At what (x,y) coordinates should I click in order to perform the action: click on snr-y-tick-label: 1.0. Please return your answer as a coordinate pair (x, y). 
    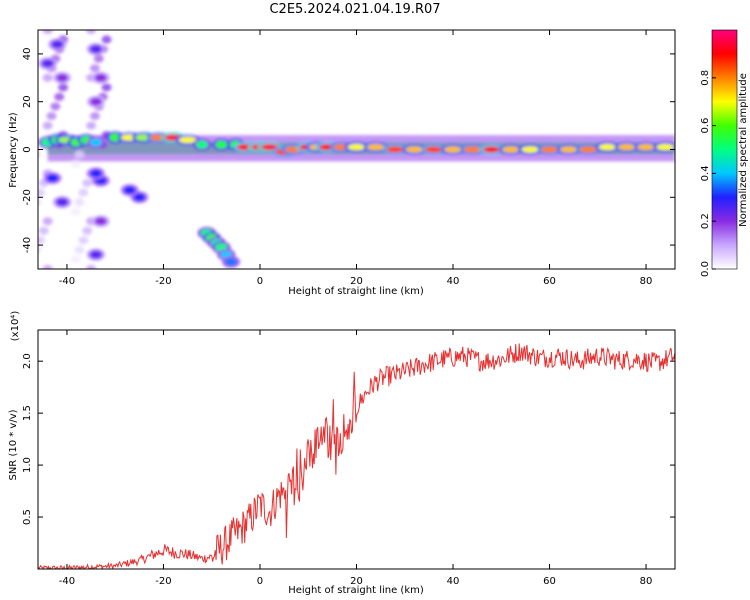
    Looking at the image, I should click on (27, 465).